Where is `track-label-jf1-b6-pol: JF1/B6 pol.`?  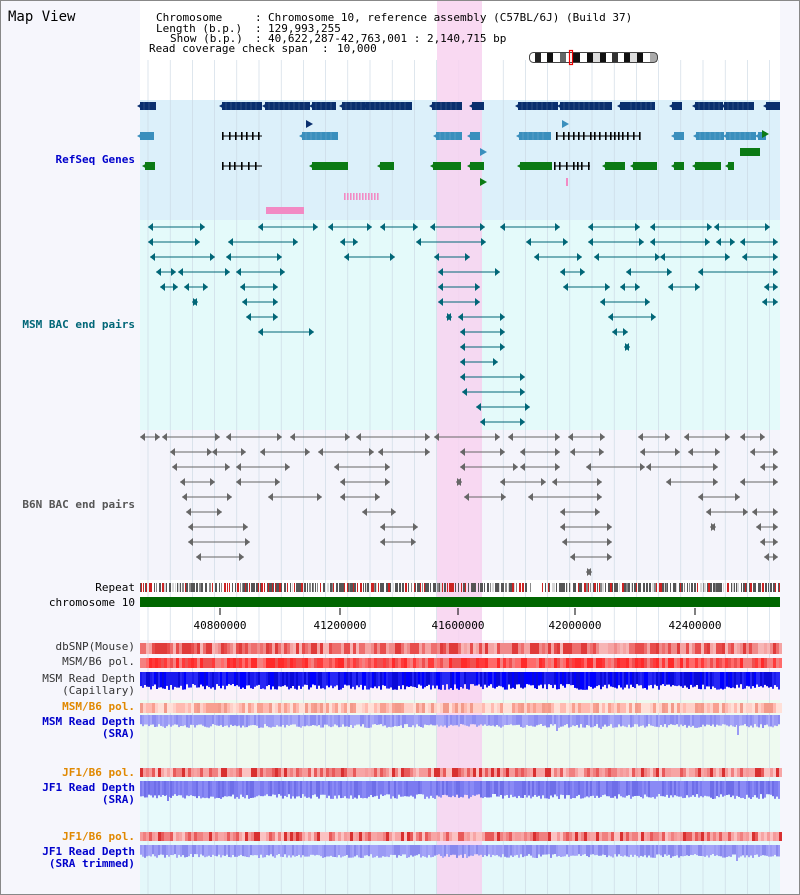 track-label-jf1-b6-pol: JF1/B6 pol. is located at coordinates (98, 772).